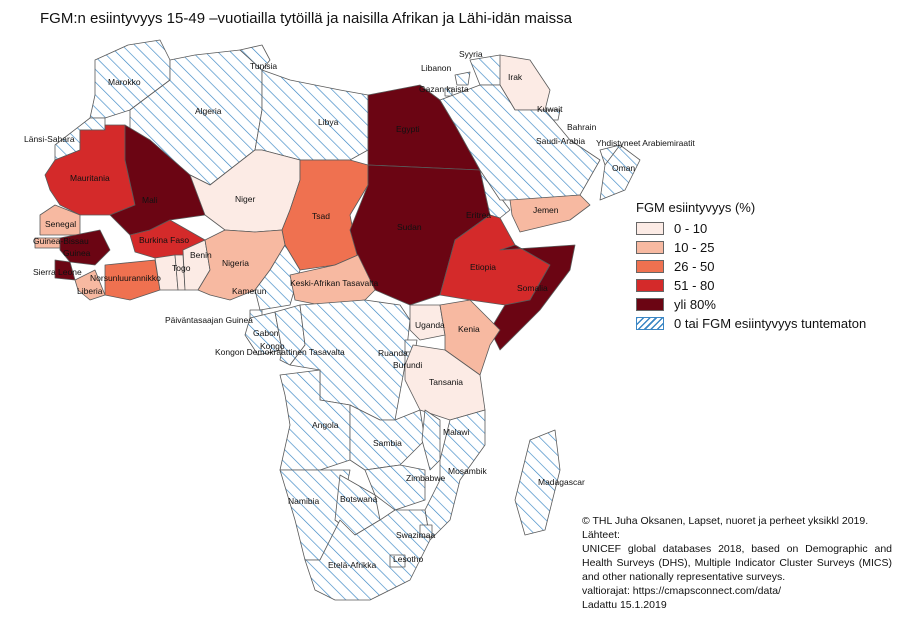 The width and height of the screenshot is (900, 636). Describe the element at coordinates (311, 115) in the screenshot. I see `country-libya` at that location.